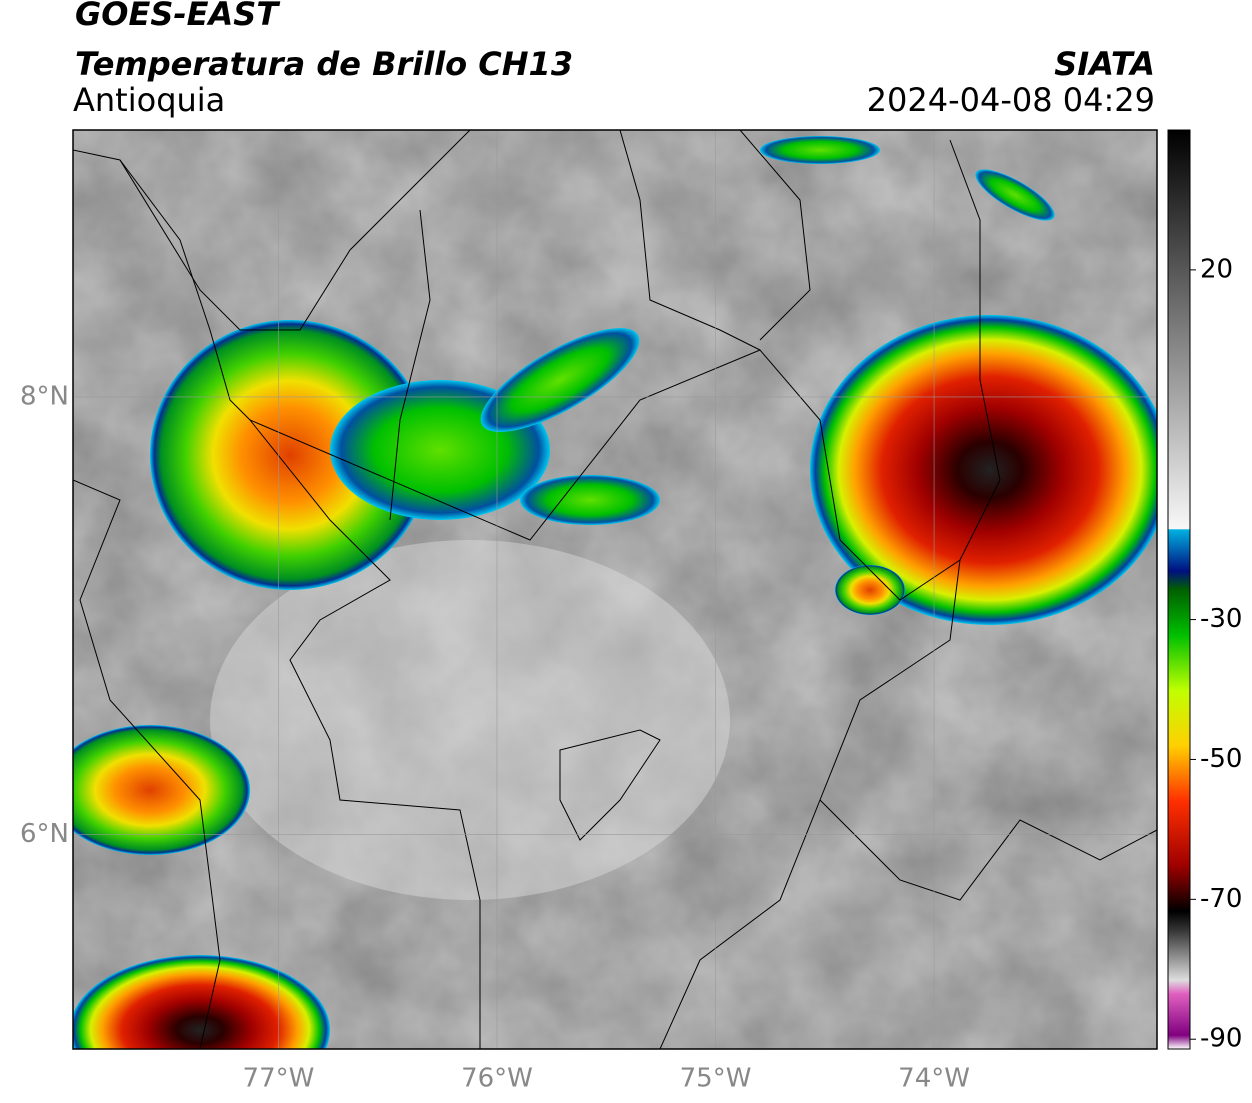  What do you see at coordinates (44, 396) in the screenshot?
I see `y-tick-label: 8°N` at bounding box center [44, 396].